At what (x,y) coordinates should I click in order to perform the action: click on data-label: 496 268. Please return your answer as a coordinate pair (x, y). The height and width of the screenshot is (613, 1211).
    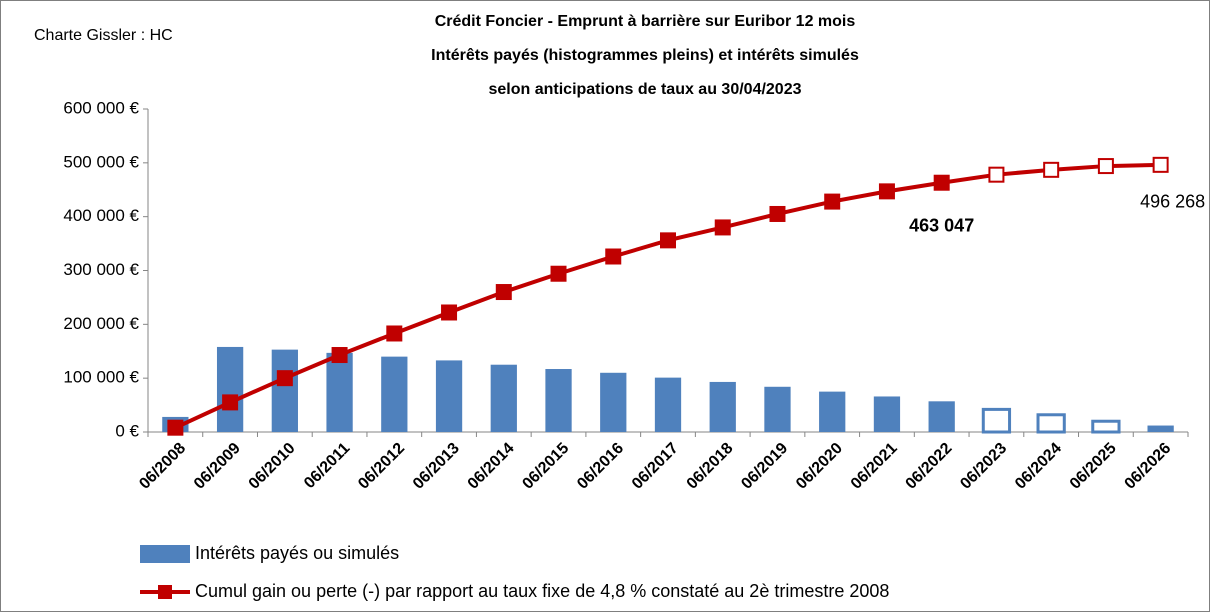
    Looking at the image, I should click on (1172, 202).